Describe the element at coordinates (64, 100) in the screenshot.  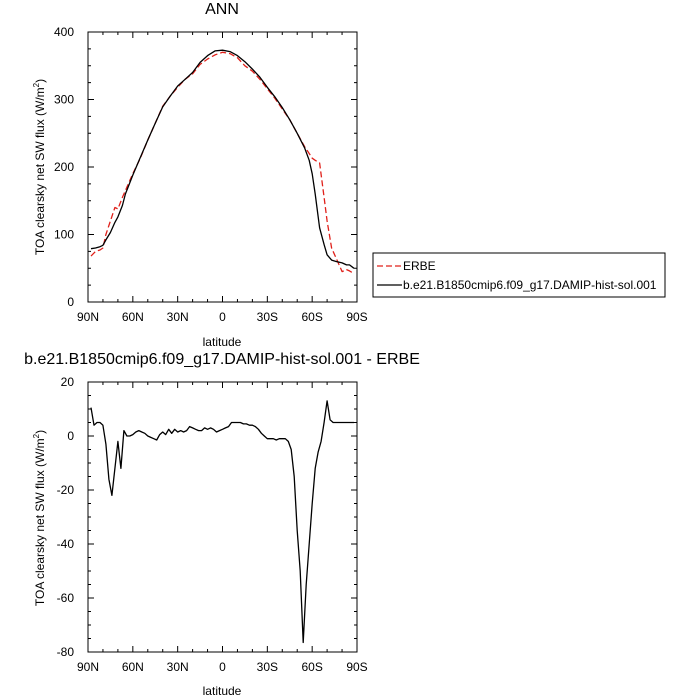
I see `top-panel-ytick-label: 300` at that location.